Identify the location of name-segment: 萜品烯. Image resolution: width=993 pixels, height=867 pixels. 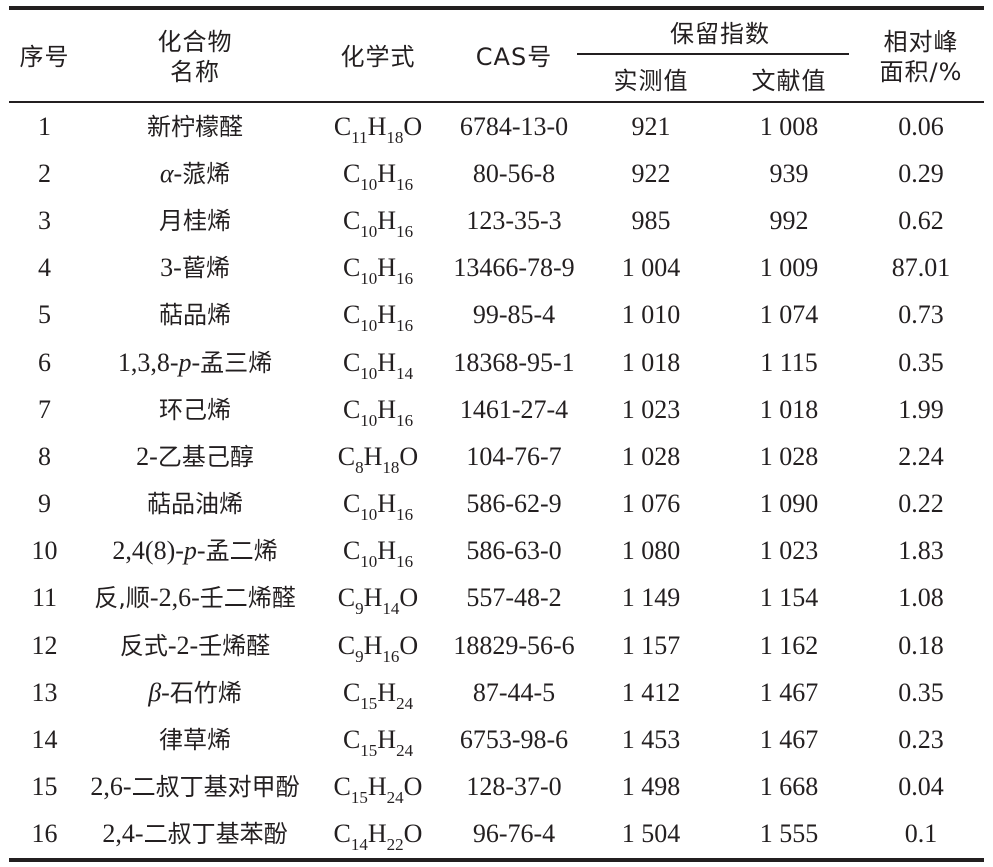
(195, 315).